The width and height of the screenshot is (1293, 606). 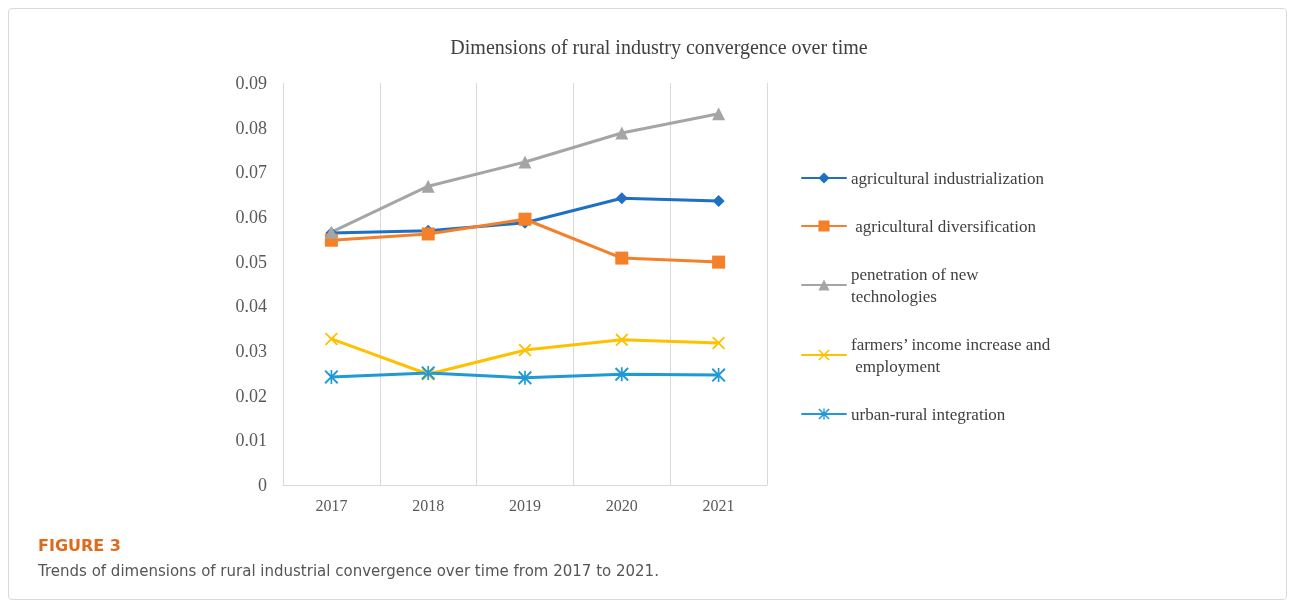 I want to click on x-tick-label: 2018, so click(x=428, y=505).